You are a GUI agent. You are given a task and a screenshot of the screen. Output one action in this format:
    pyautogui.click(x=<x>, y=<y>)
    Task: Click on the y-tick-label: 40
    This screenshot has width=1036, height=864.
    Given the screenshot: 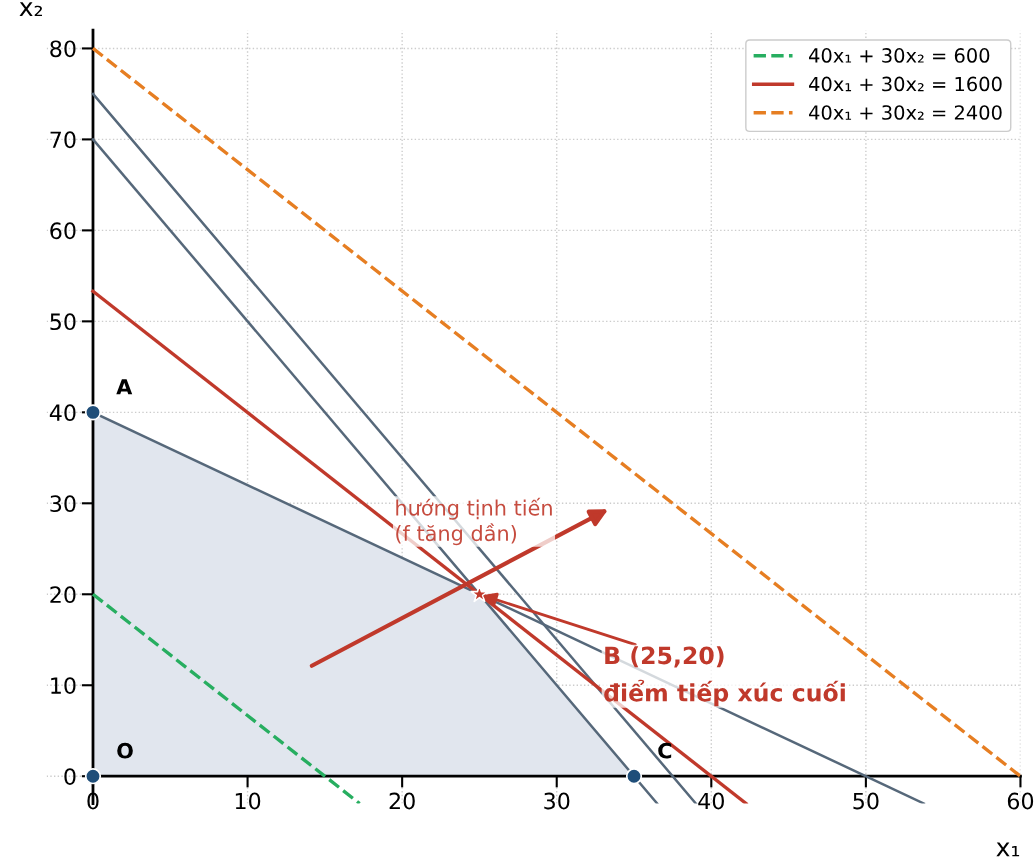 What is the action you would take?
    pyautogui.click(x=62, y=413)
    